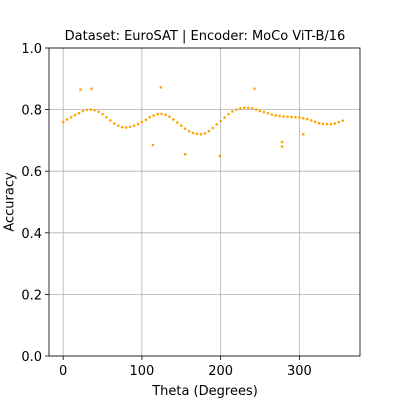 The image size is (400, 400). What do you see at coordinates (204, 391) in the screenshot?
I see `x-axis-label: Theta (Degrees)` at bounding box center [204, 391].